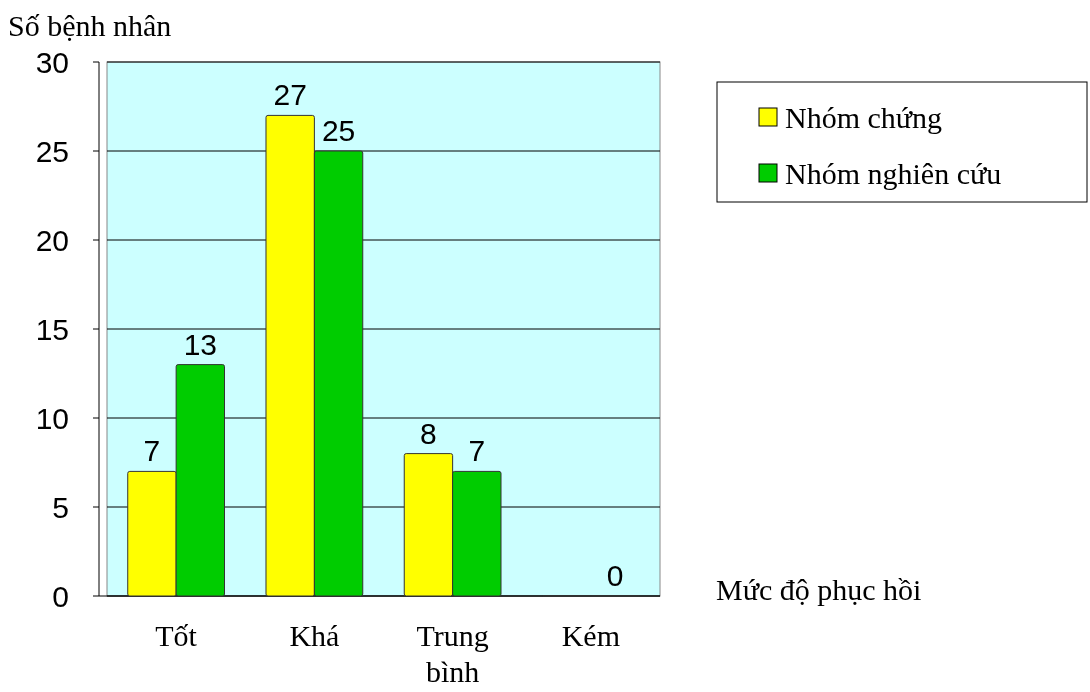 The width and height of the screenshot is (1090, 692). What do you see at coordinates (52, 329) in the screenshot?
I see `y-tick-label: 15` at bounding box center [52, 329].